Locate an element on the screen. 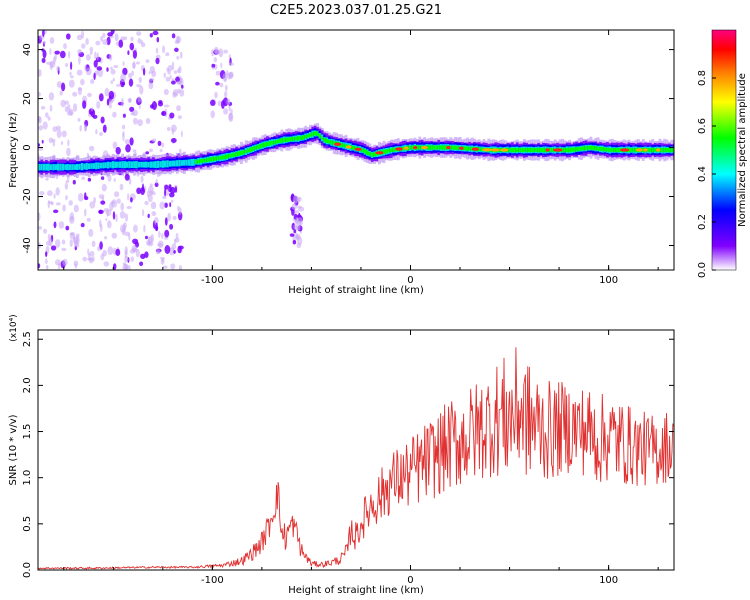 The height and width of the screenshot is (600, 750). snr-ytick-label: 0.5 is located at coordinates (27, 524).